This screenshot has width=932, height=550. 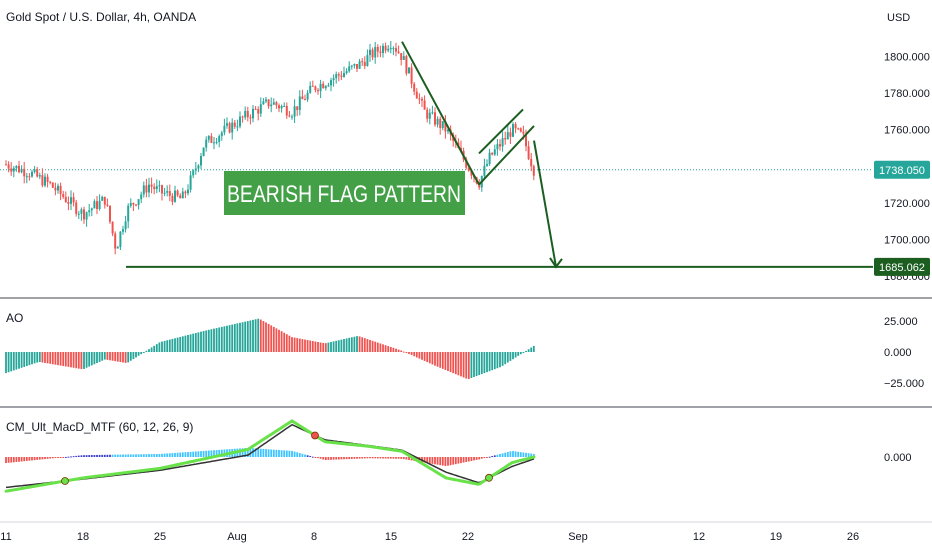 What do you see at coordinates (391, 537) in the screenshot?
I see `time-tick-label: 15` at bounding box center [391, 537].